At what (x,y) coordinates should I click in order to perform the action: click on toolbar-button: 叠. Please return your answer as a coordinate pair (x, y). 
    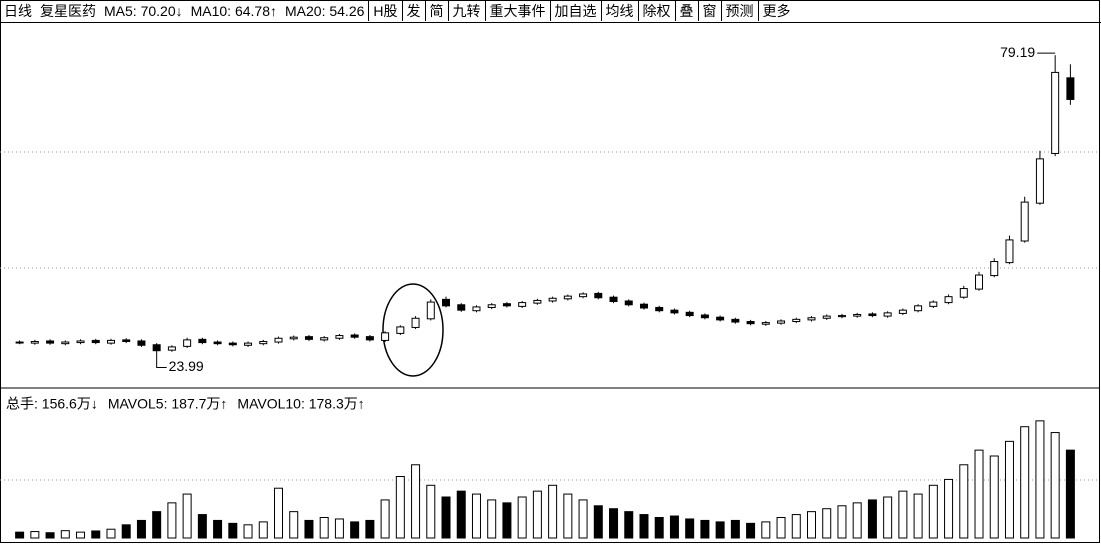
    Looking at the image, I should click on (686, 11).